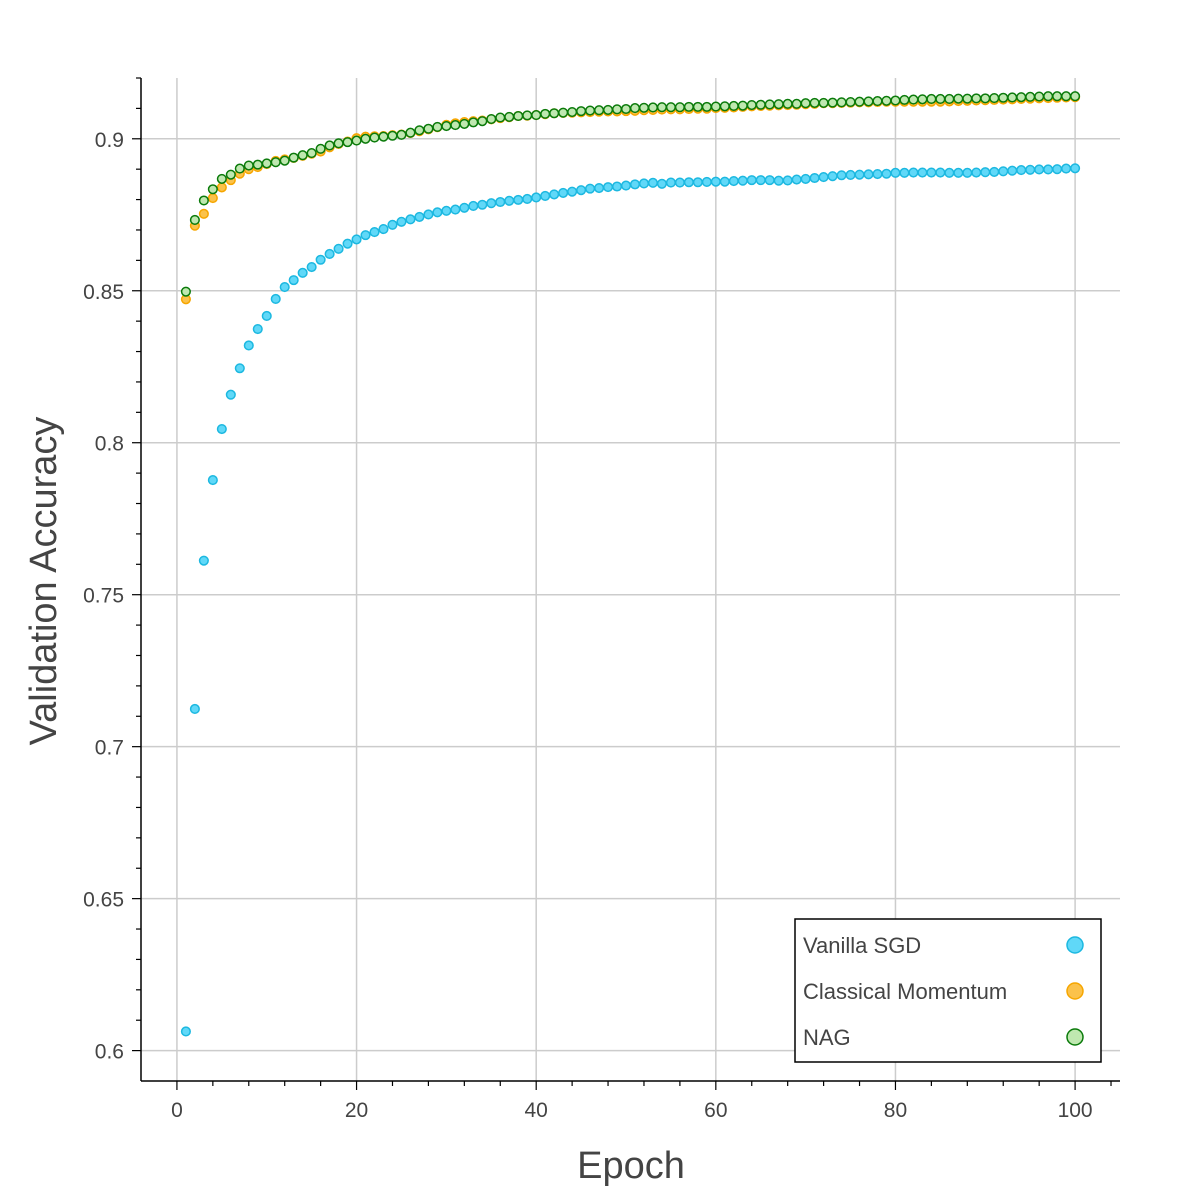 The width and height of the screenshot is (1200, 1200). I want to click on y-tick-label: 0.85, so click(103, 292).